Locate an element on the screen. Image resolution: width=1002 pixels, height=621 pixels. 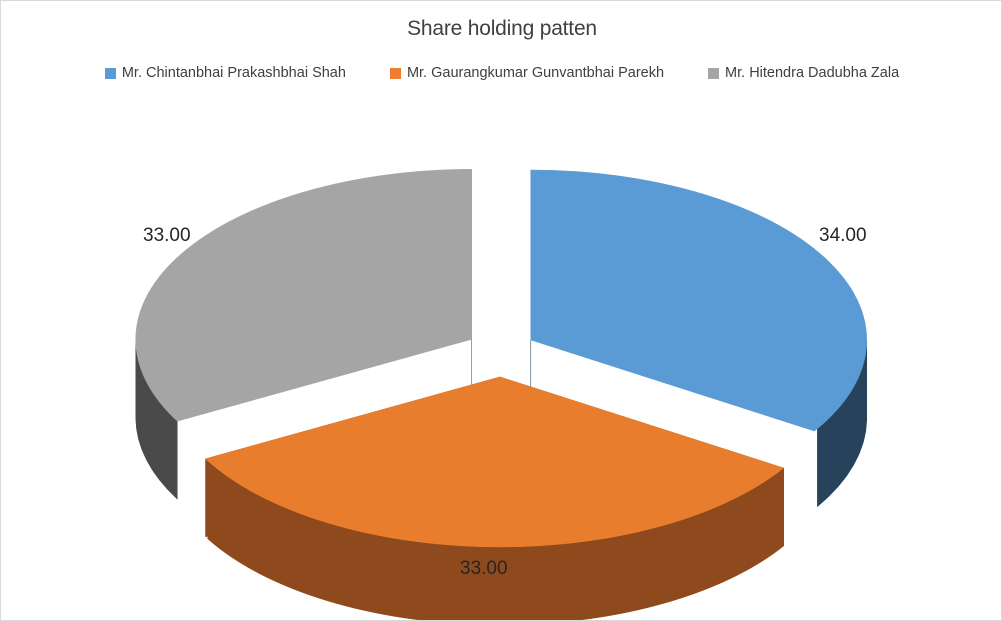
legend-item-gaurangkumar-gunvantbhai-parekh: Mr. Gaurangkumar Gunvantbhai Parekh is located at coordinates (527, 73).